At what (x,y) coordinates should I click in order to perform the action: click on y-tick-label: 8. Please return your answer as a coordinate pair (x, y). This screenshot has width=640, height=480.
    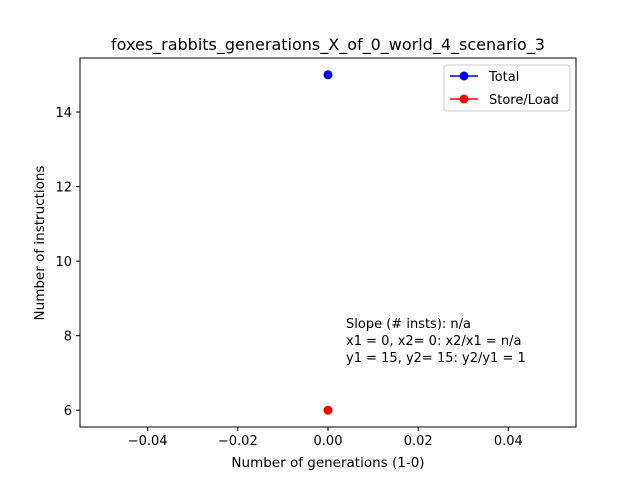
    Looking at the image, I should click on (68, 337).